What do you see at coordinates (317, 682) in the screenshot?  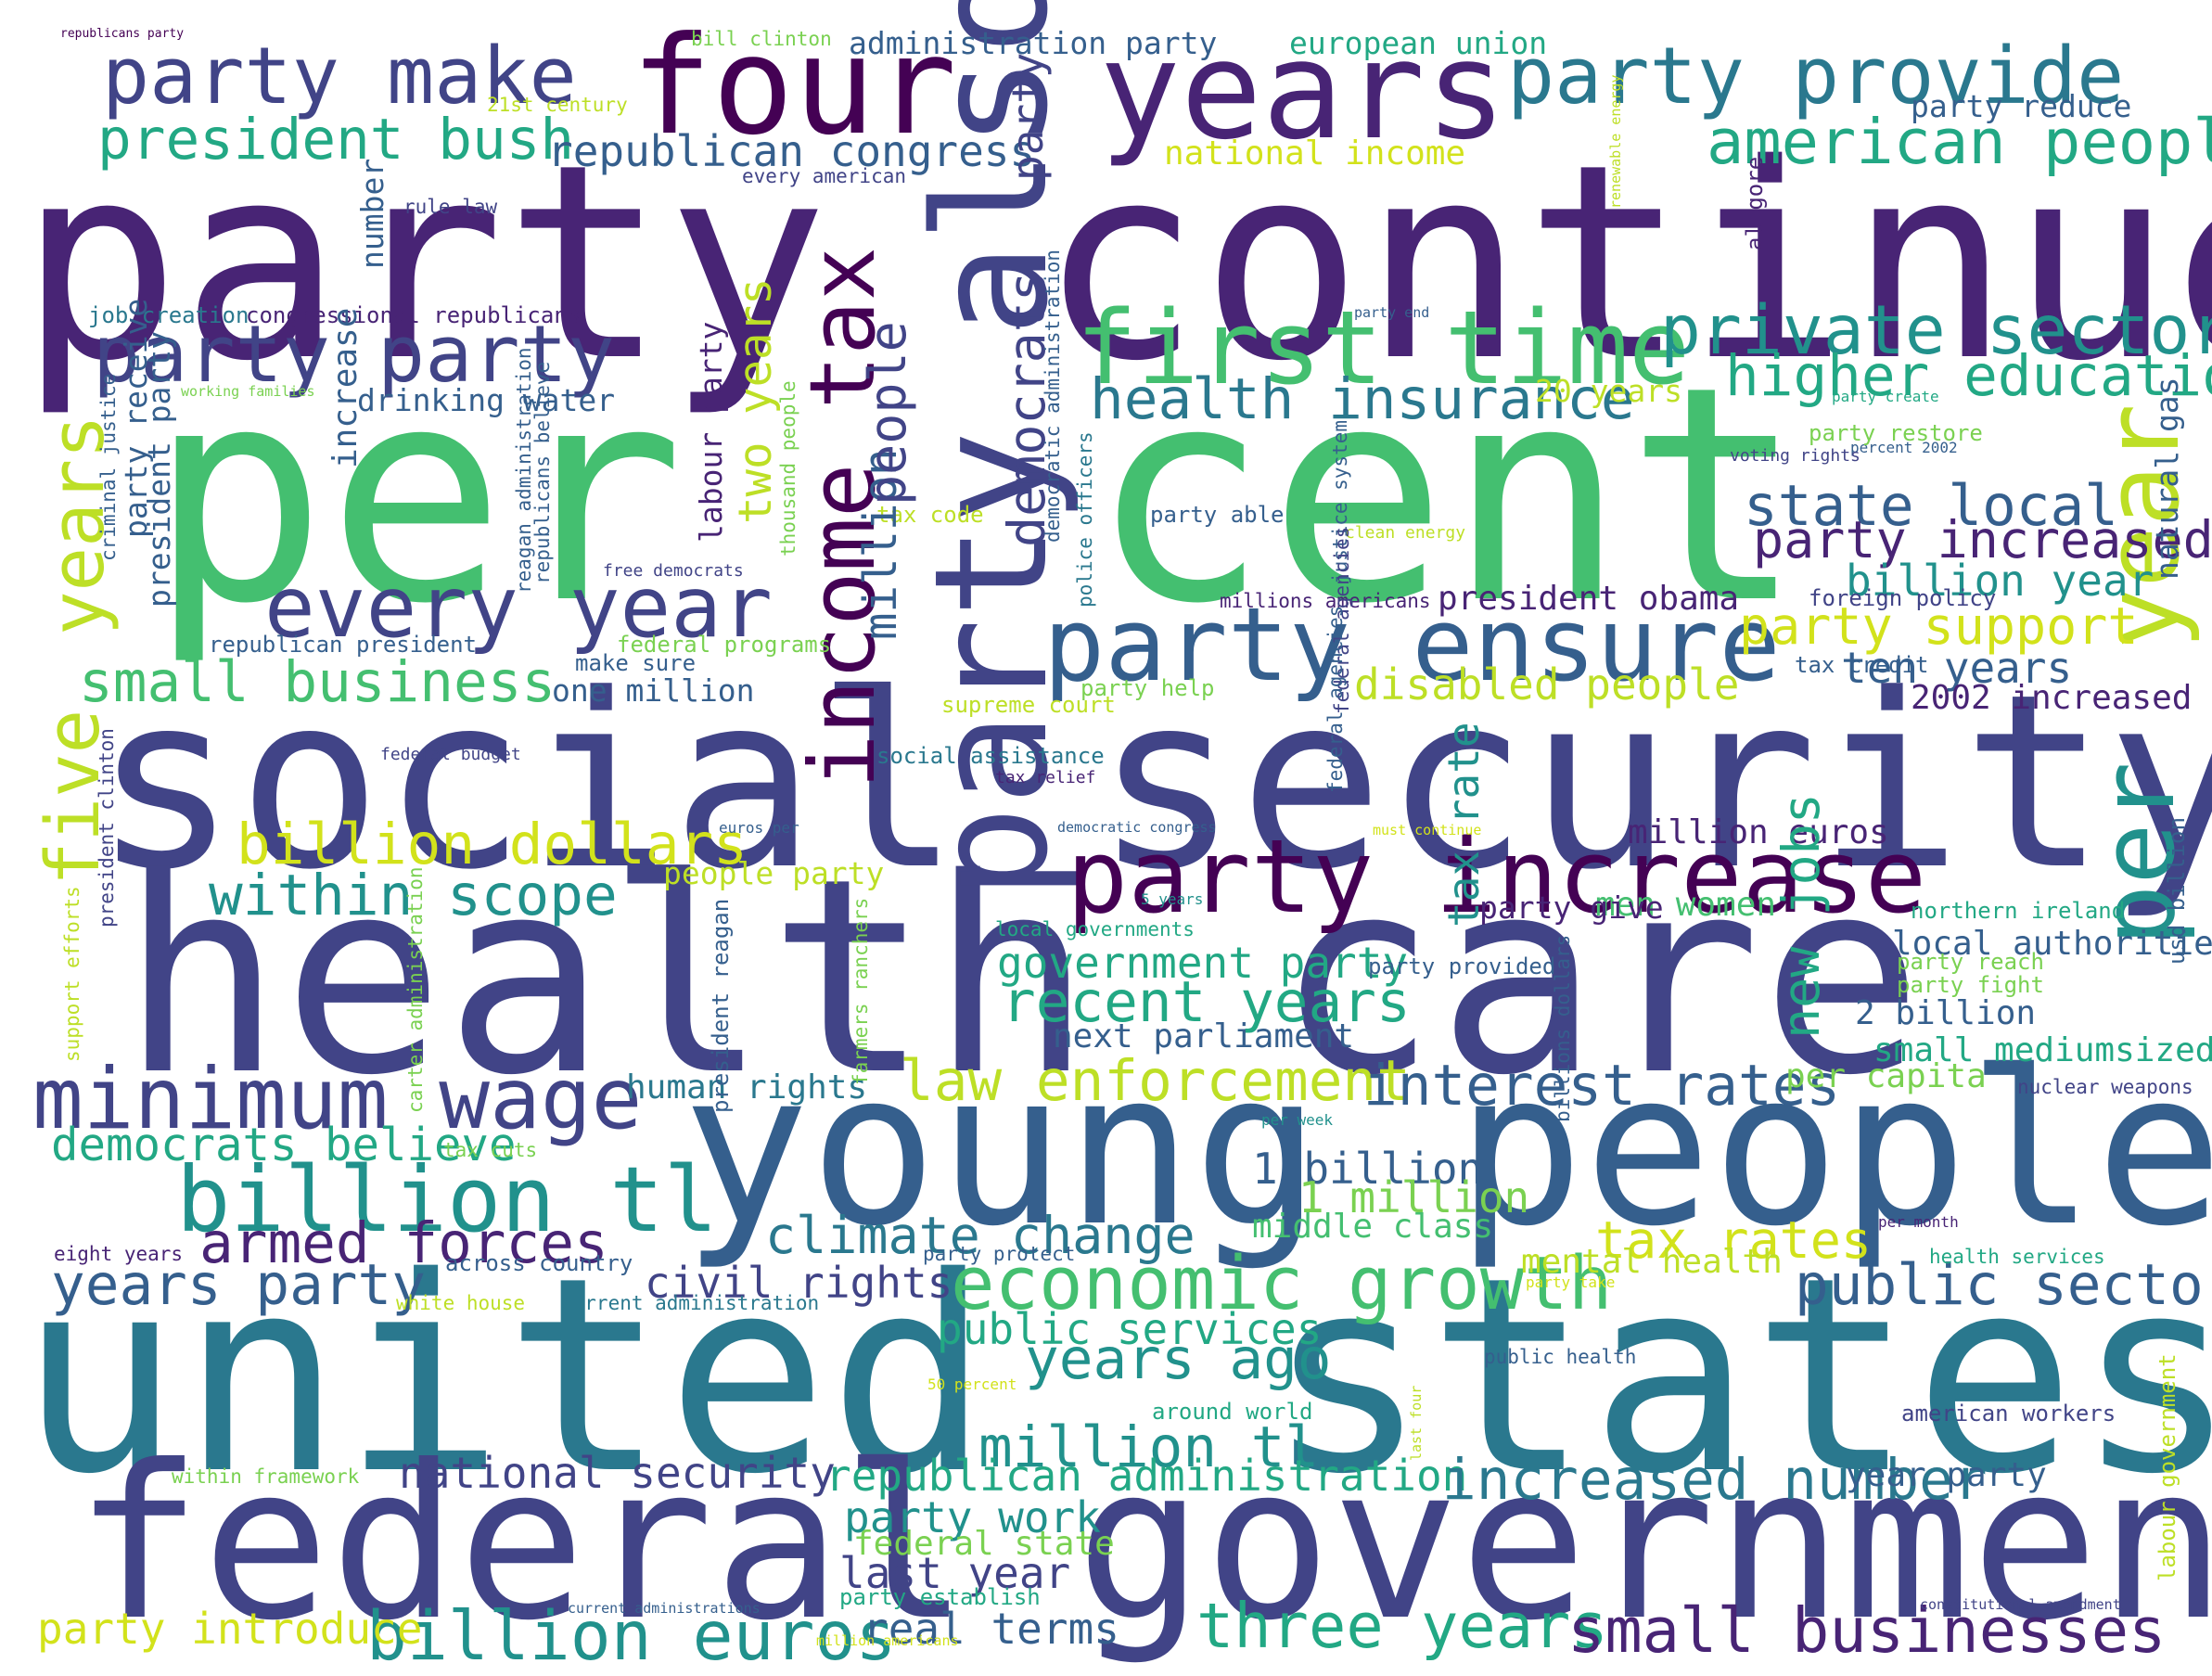 I see `word-small-business: small business` at bounding box center [317, 682].